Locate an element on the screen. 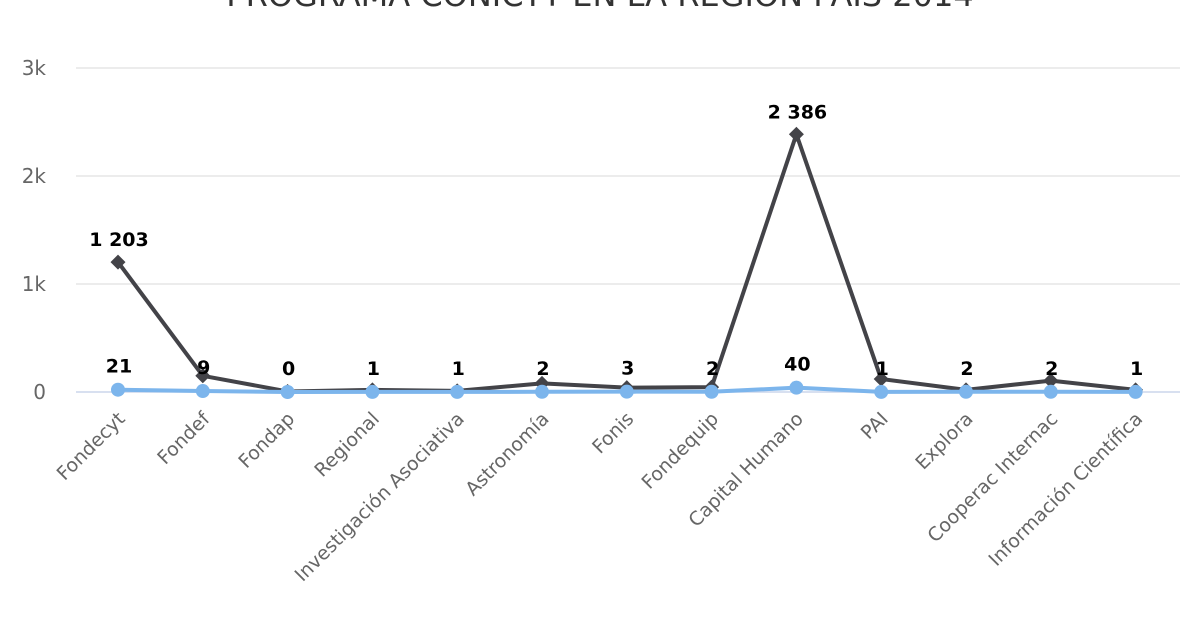 The height and width of the screenshot is (640, 1200). data-label: 40 is located at coordinates (797, 365).